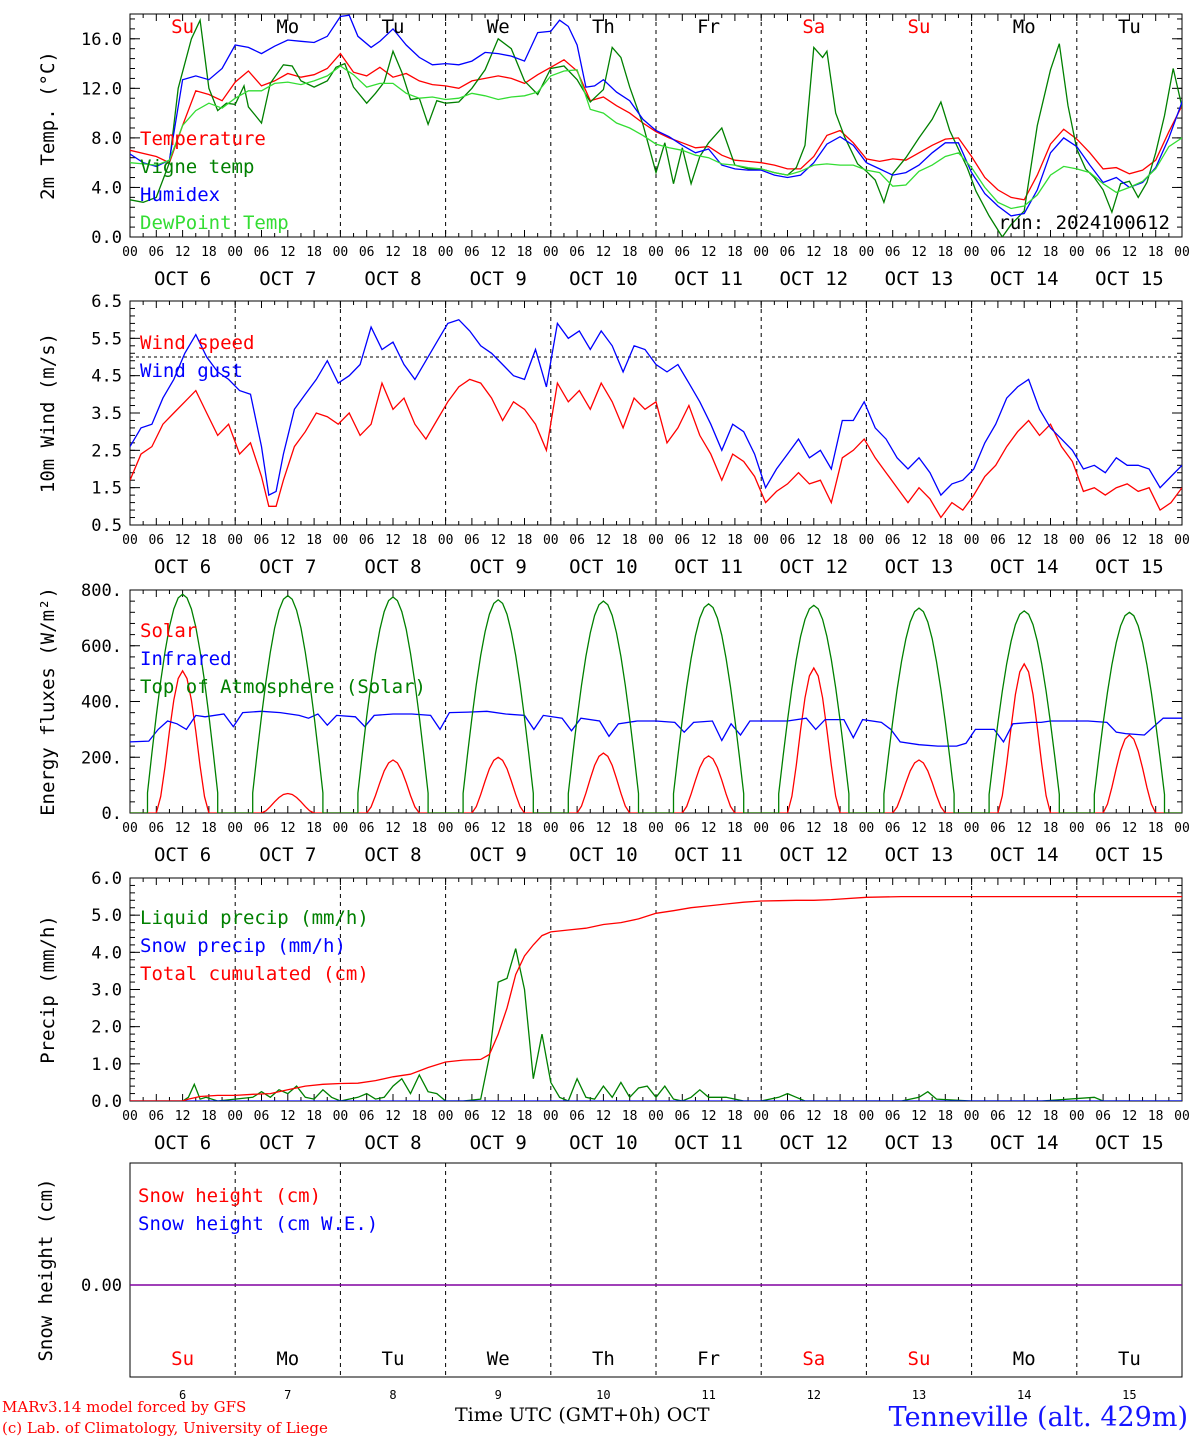  I want to click on series-line-infrared, so click(656, 728).